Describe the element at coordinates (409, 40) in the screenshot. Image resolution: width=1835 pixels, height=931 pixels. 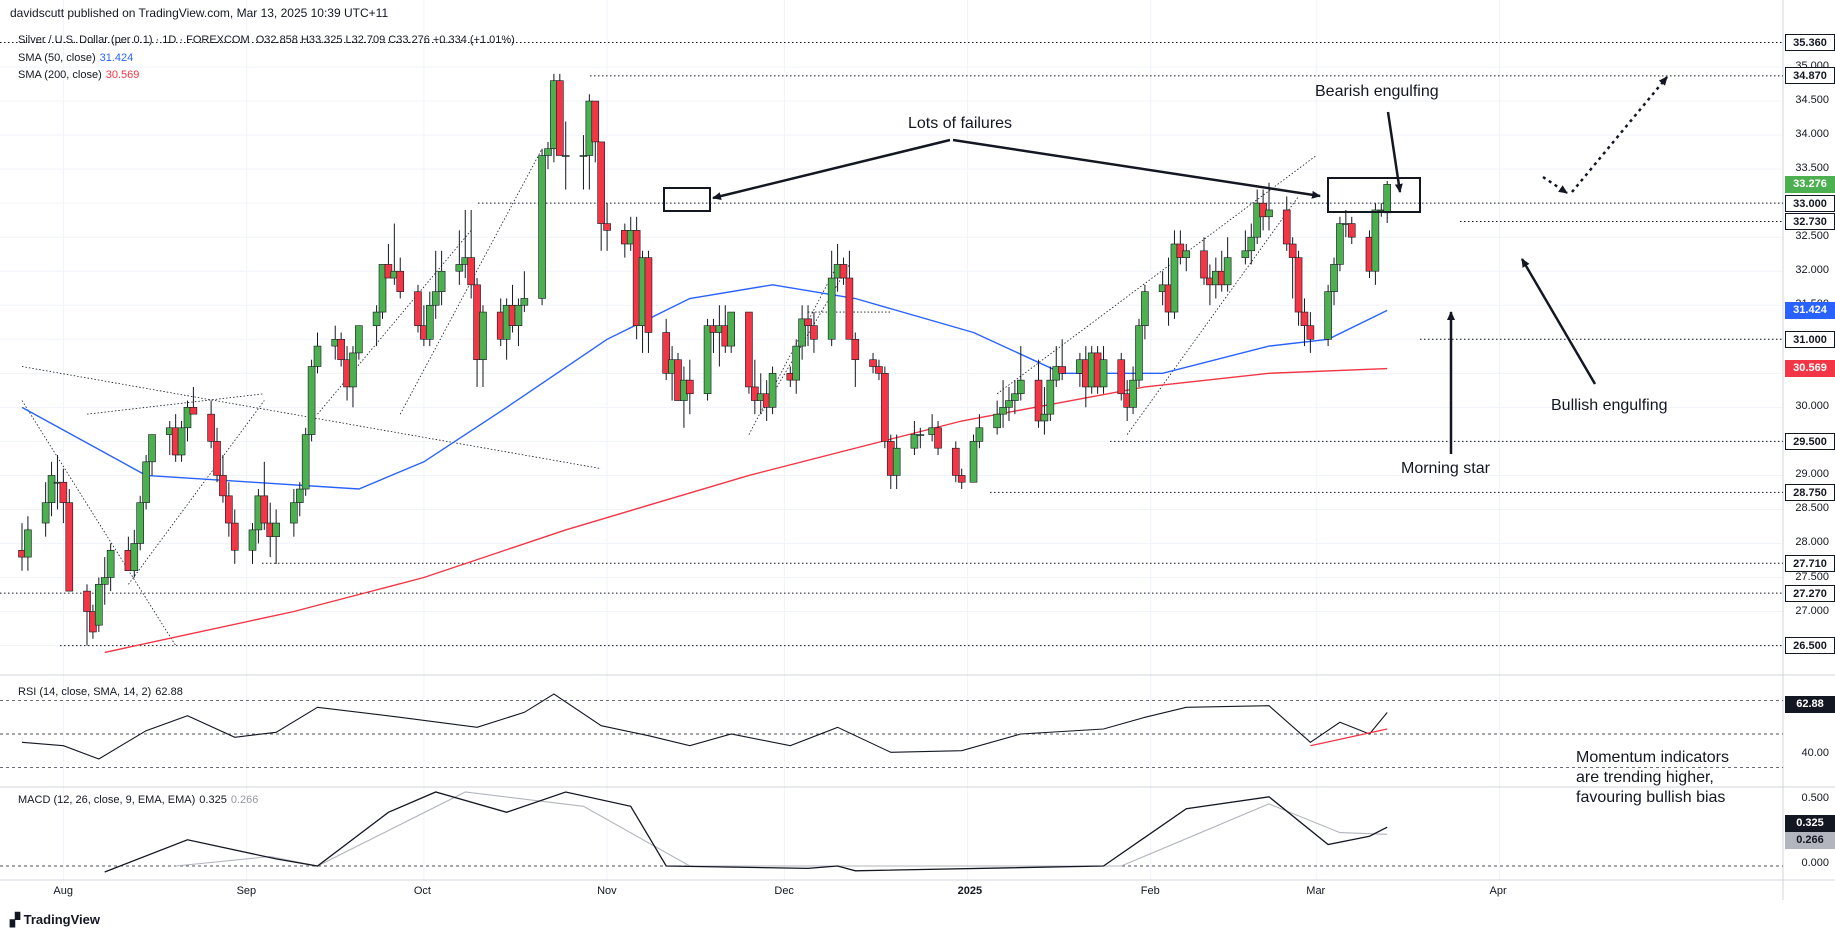
I see `ohlc-close: C33.276` at that location.